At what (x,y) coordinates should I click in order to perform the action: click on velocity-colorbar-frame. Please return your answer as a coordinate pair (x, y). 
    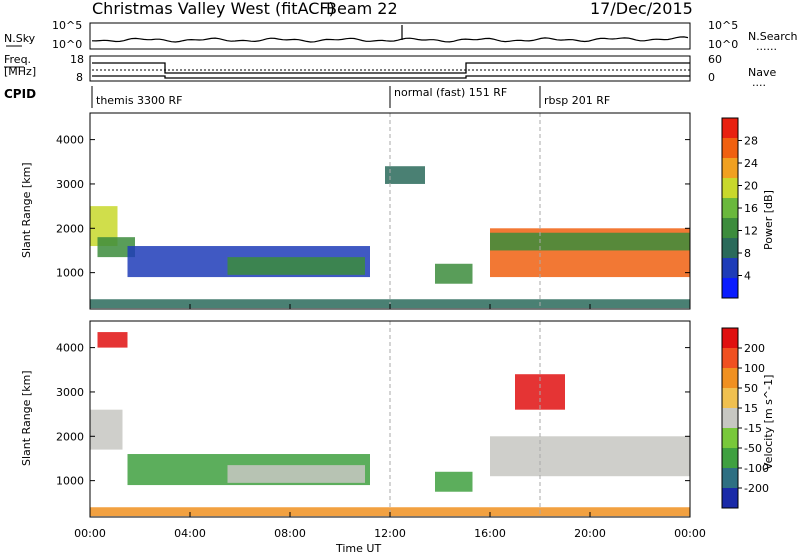
    Looking at the image, I should click on (730, 418).